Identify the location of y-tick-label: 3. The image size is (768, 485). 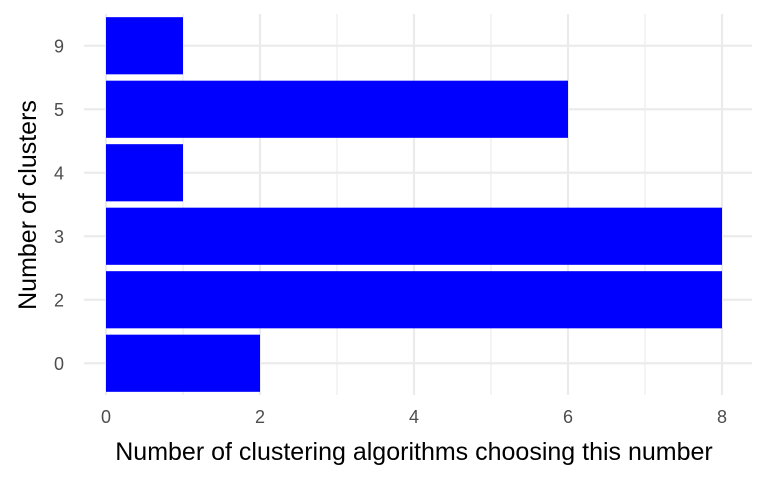
(59, 237).